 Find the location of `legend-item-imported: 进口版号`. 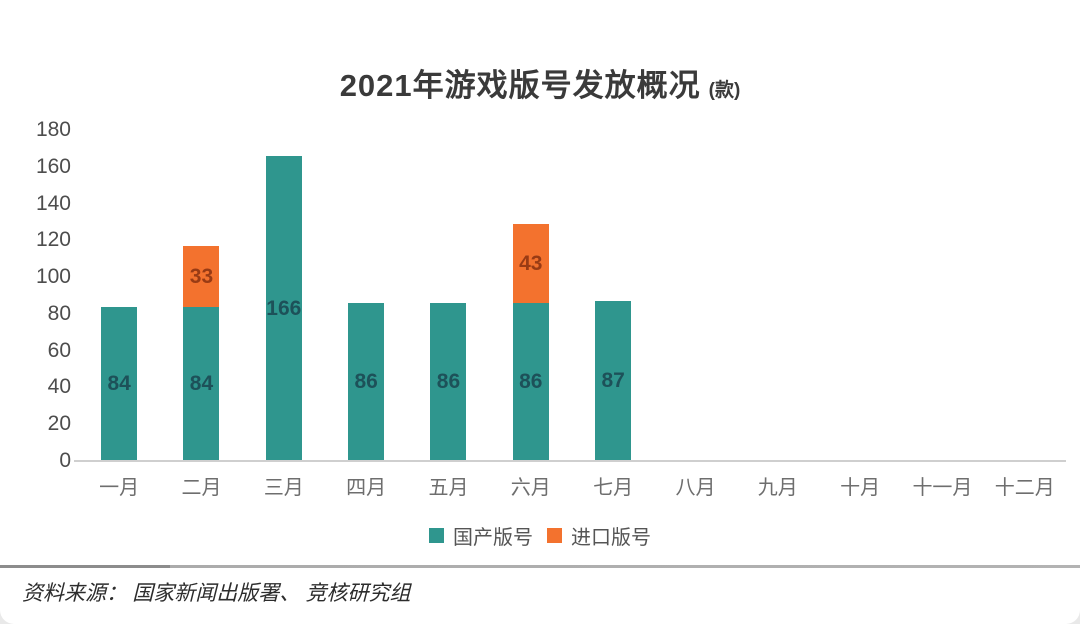

legend-item-imported: 进口版号 is located at coordinates (599, 535).